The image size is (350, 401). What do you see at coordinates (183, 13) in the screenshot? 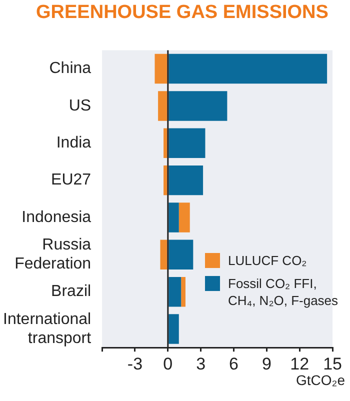
I see `chart-title: GREENHOUSE GAS EMISSIONS` at bounding box center [183, 13].